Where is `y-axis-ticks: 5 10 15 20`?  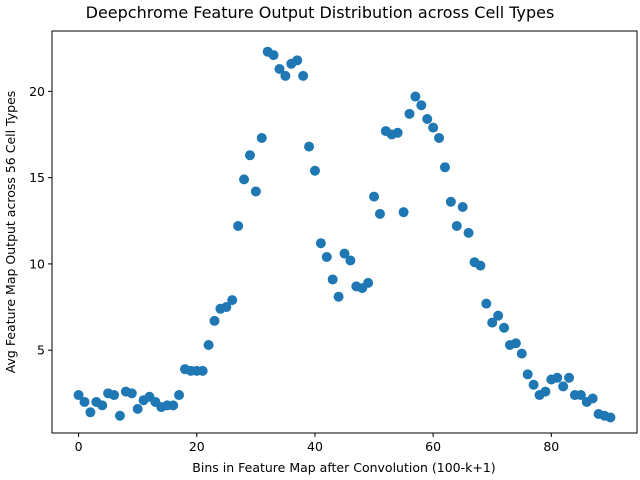 y-axis-ticks: 5 10 15 20 is located at coordinates (40, 221).